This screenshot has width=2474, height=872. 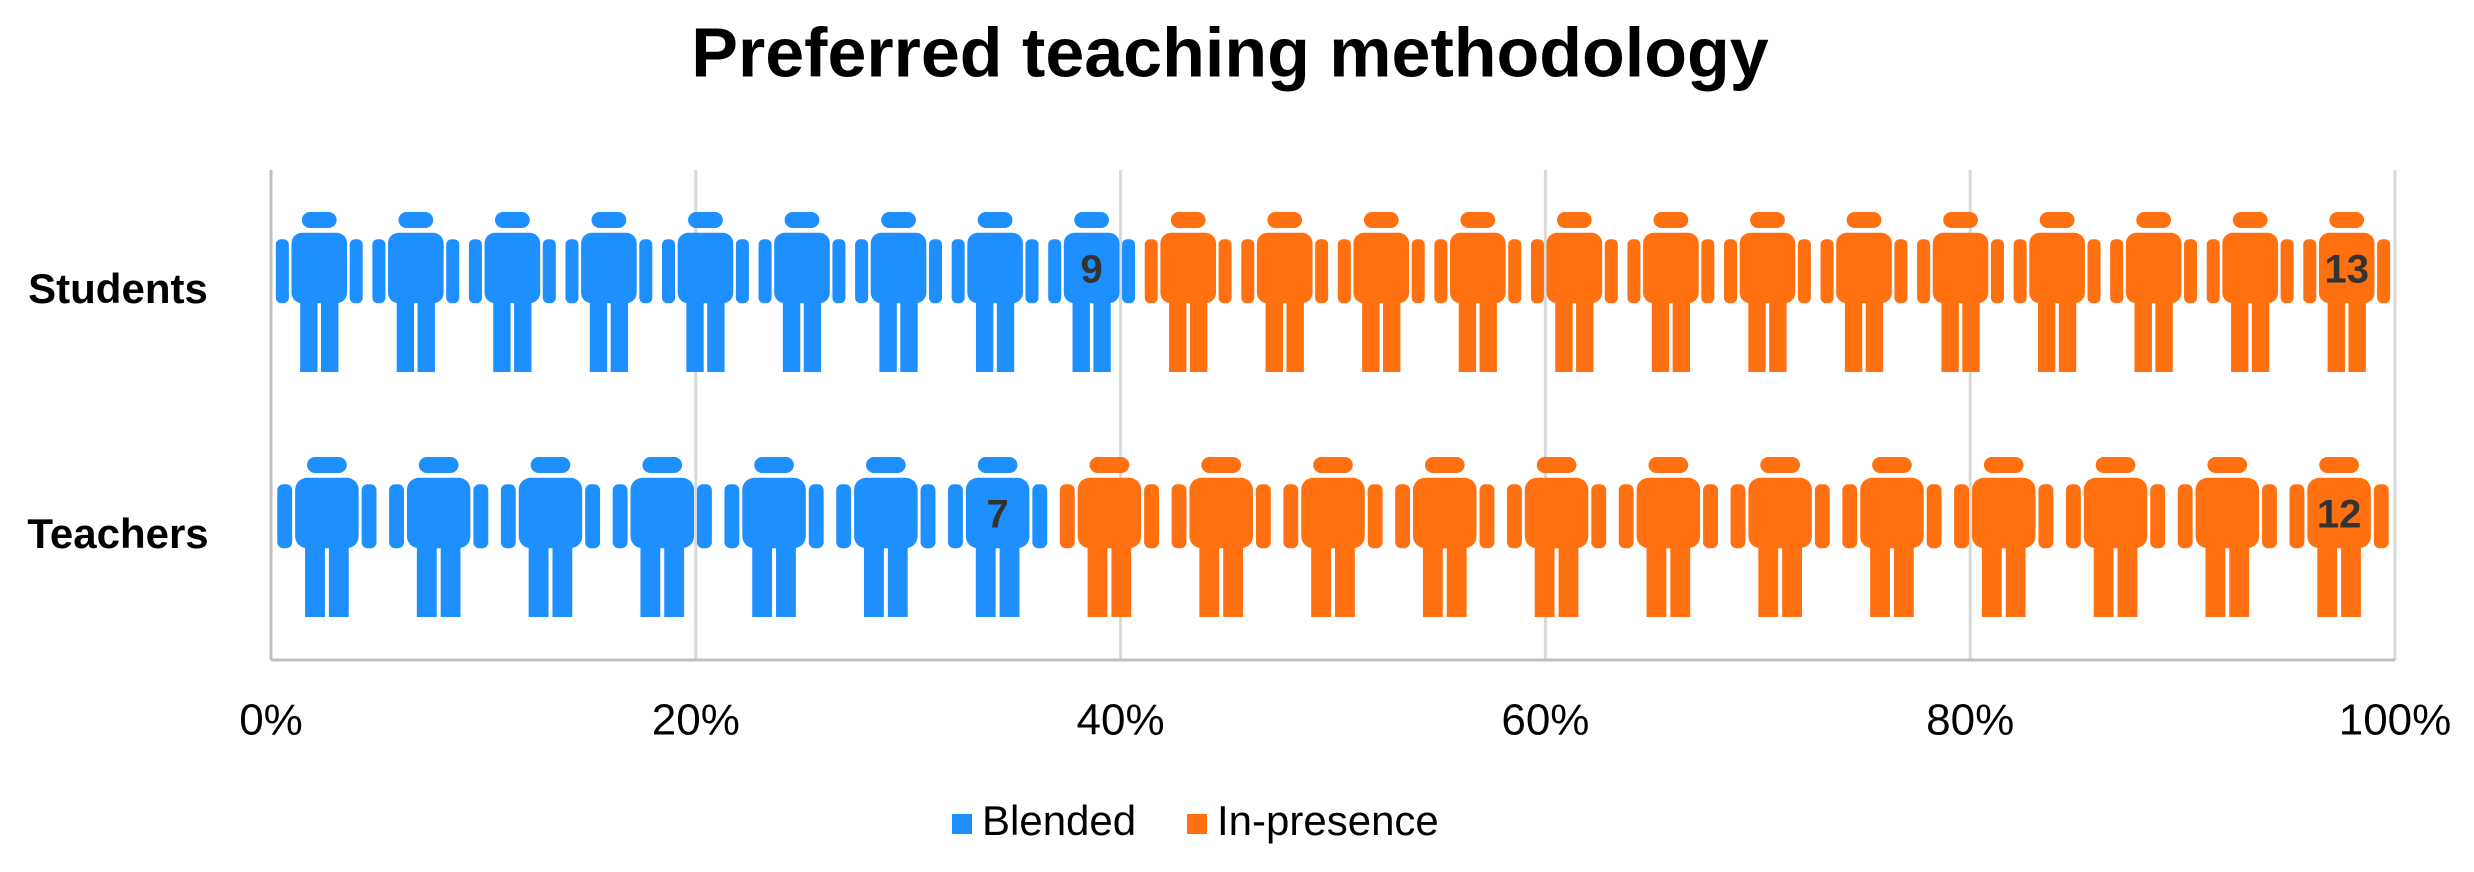 I want to click on data-label: 12, so click(x=2339, y=515).